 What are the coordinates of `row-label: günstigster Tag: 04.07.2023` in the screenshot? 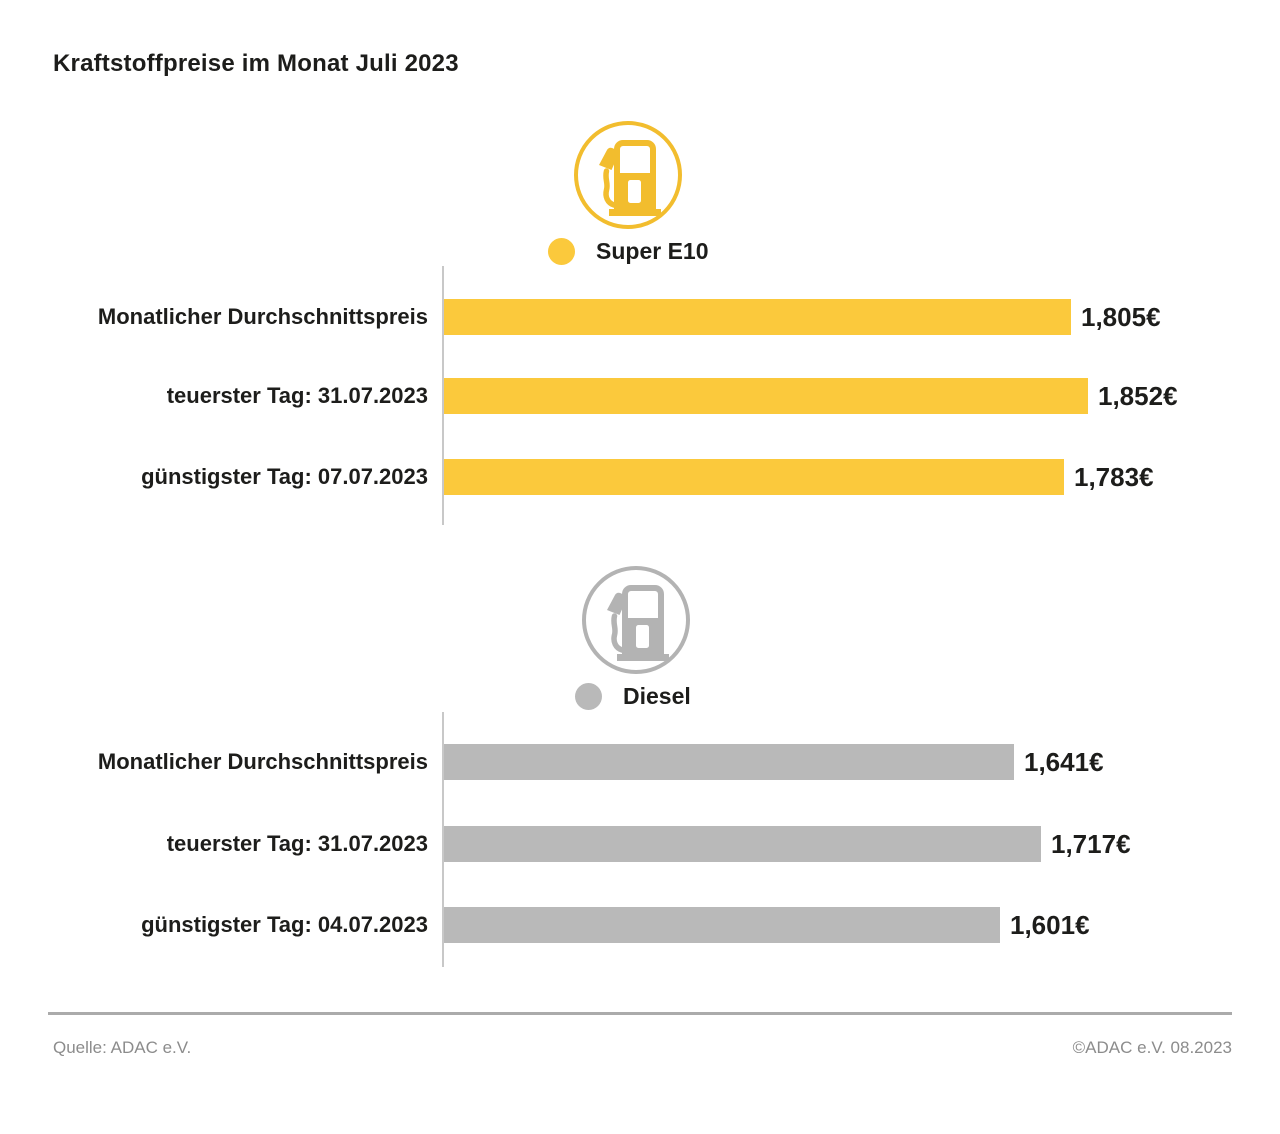 It's located at (284, 924).